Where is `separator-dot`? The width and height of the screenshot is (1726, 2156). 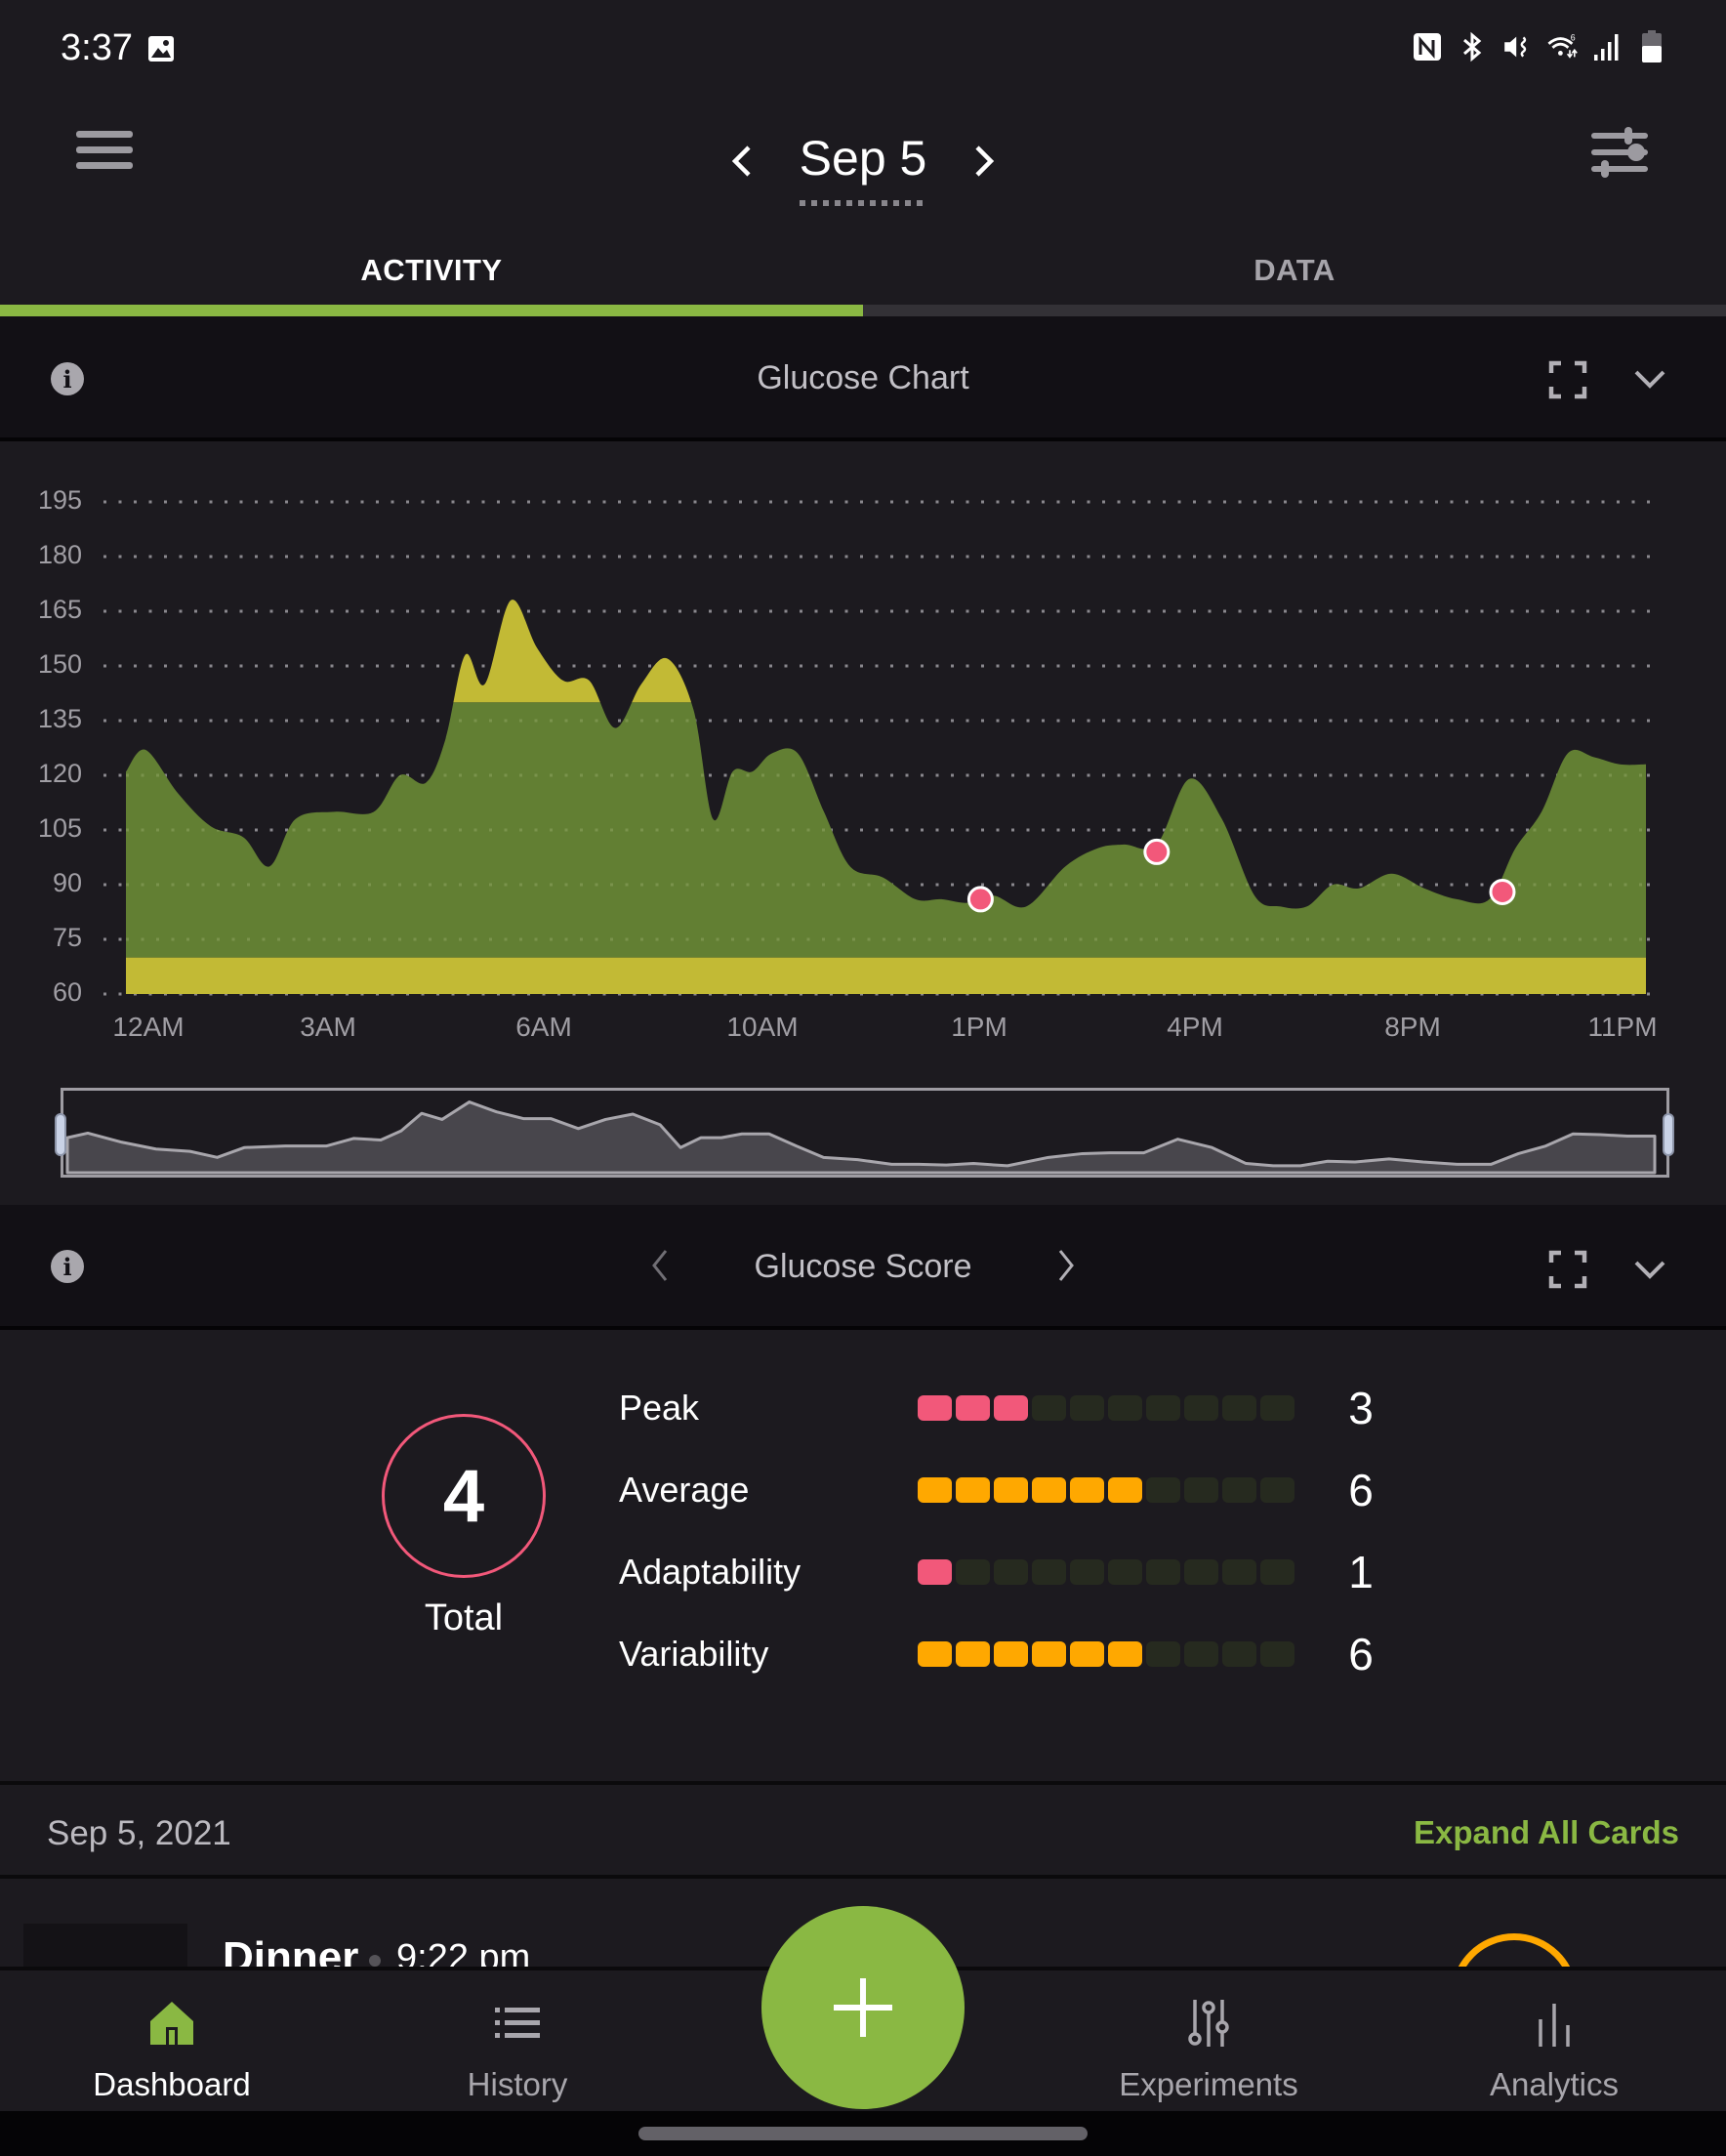 separator-dot is located at coordinates (375, 1961).